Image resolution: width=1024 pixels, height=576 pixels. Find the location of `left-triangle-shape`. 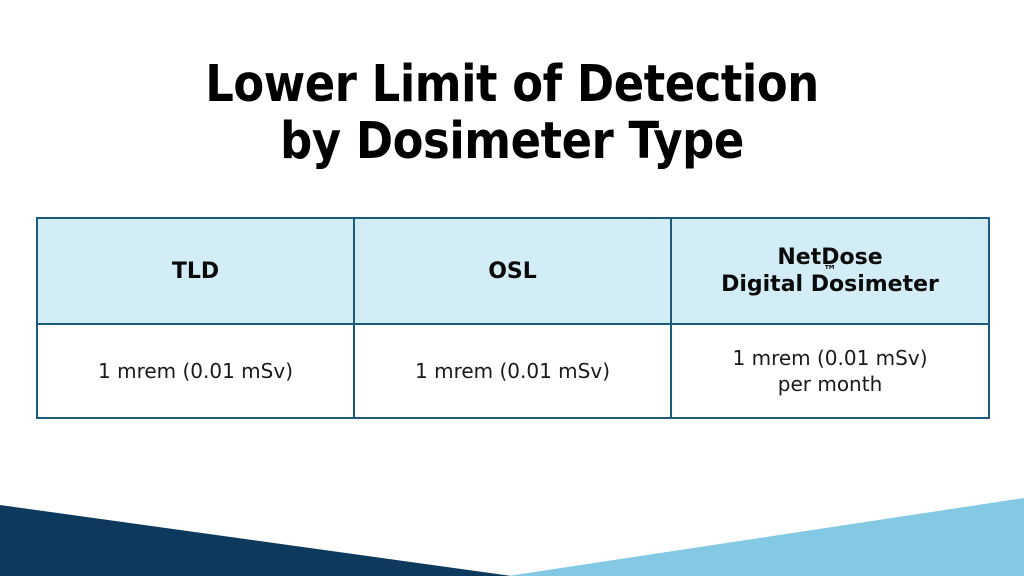

left-triangle-shape is located at coordinates (256, 540).